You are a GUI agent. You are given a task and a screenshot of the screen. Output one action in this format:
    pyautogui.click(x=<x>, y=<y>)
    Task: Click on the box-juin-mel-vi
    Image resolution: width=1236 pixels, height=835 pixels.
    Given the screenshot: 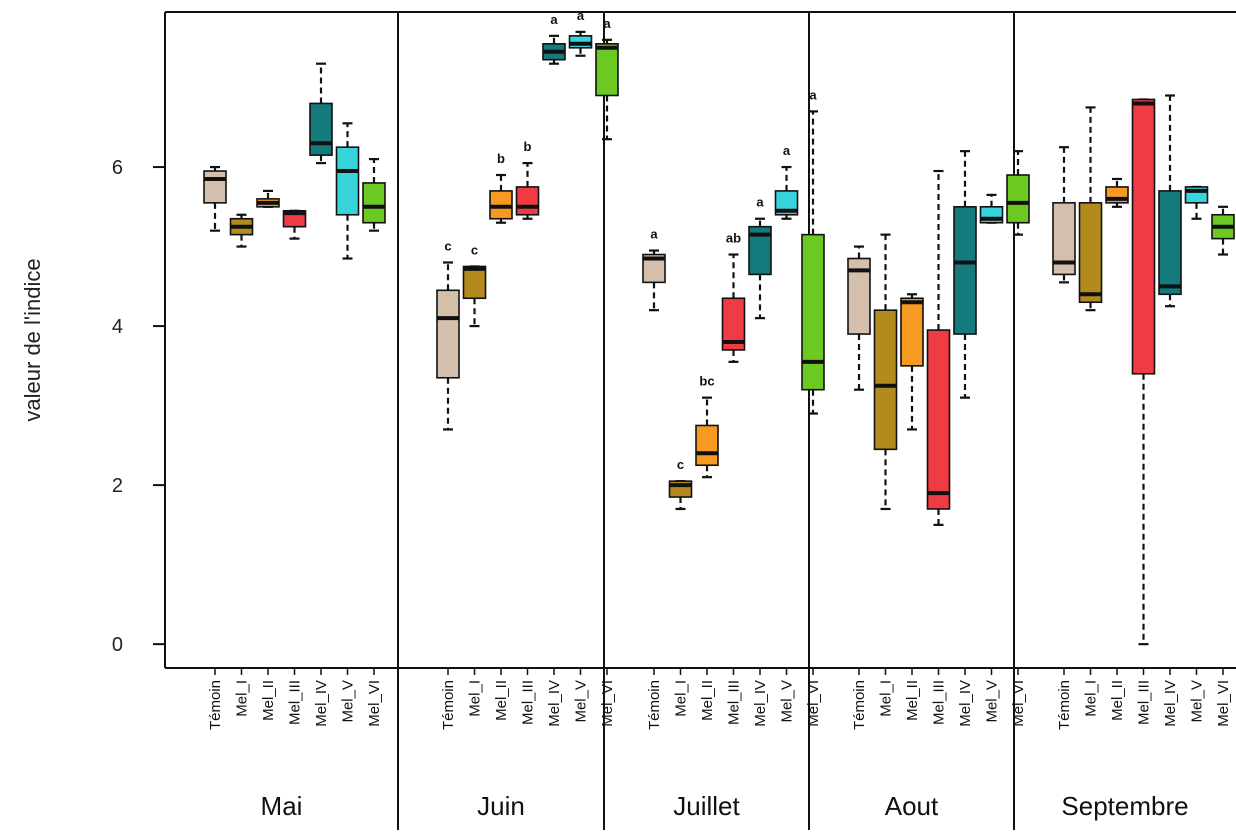 What is the action you would take?
    pyautogui.click(x=607, y=89)
    